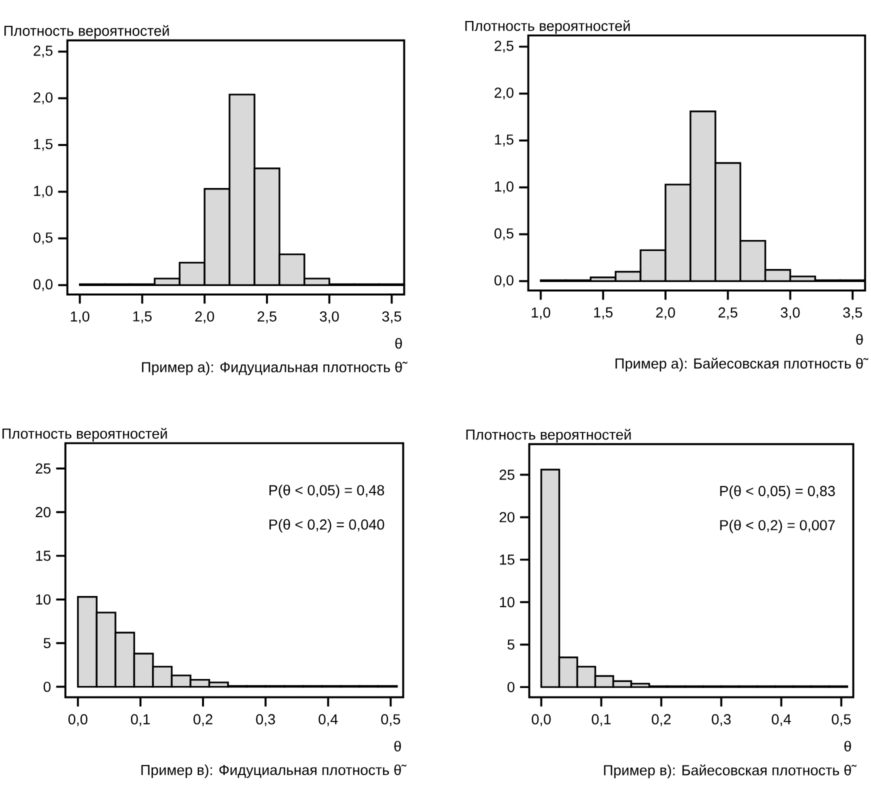 The height and width of the screenshot is (787, 871). Describe the element at coordinates (326, 526) in the screenshot. I see `annotation: P(θ < 0,2) = 0,040` at that location.